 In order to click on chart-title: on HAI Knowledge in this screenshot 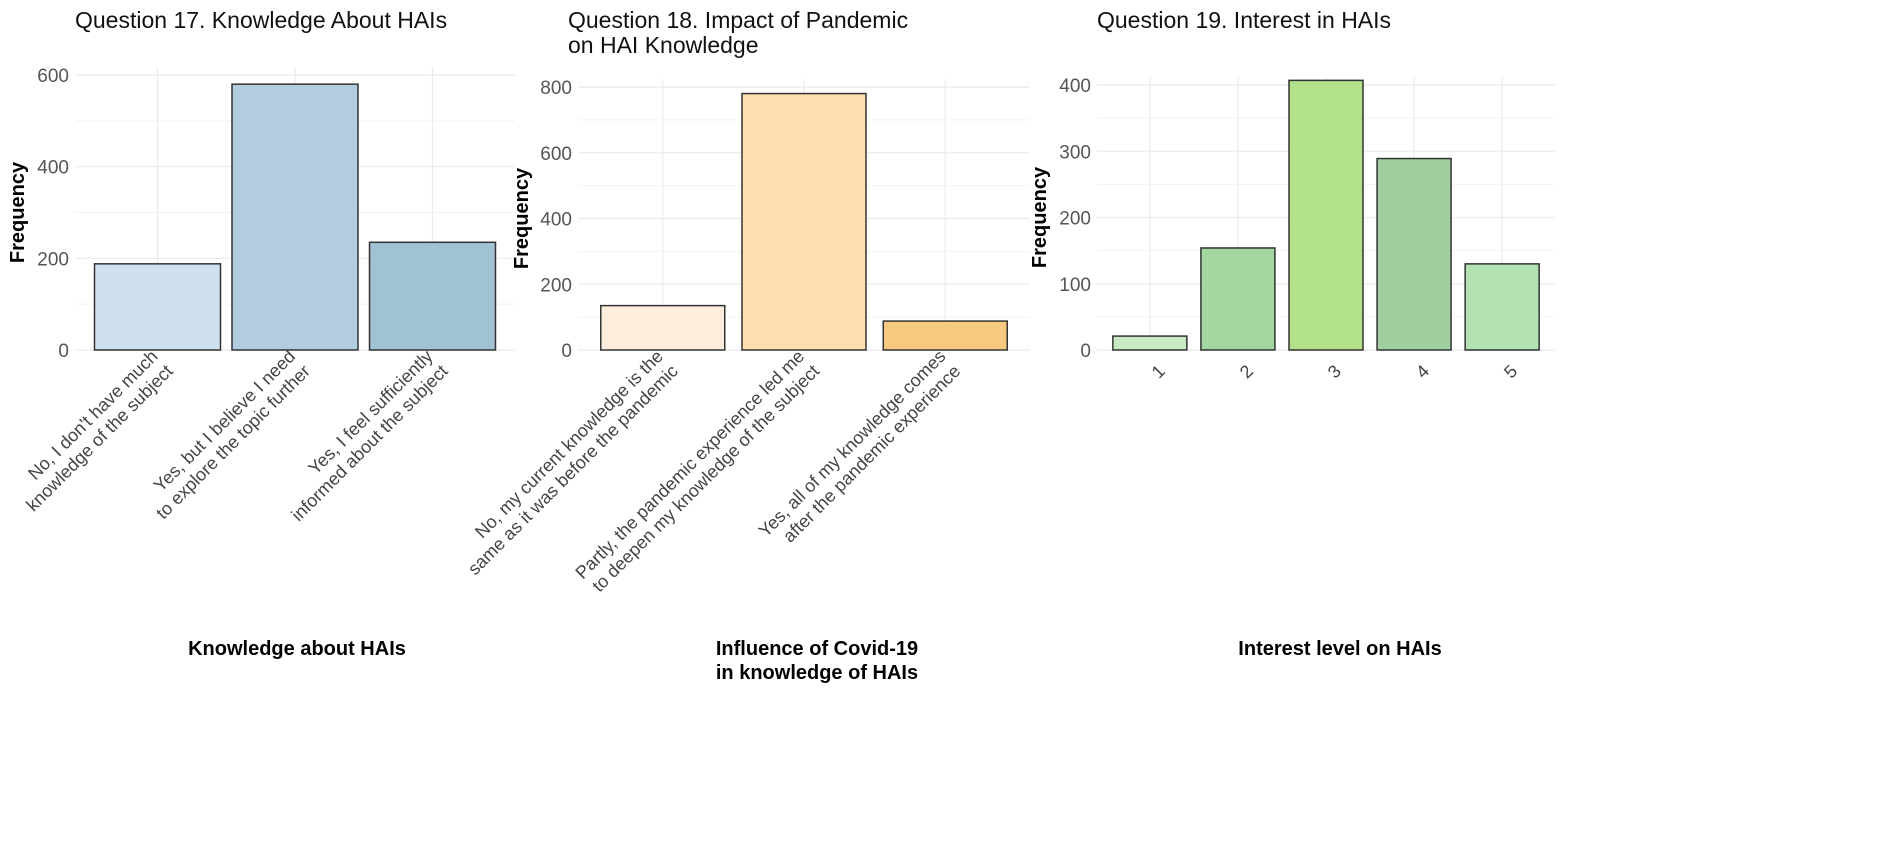, I will do `click(663, 45)`.